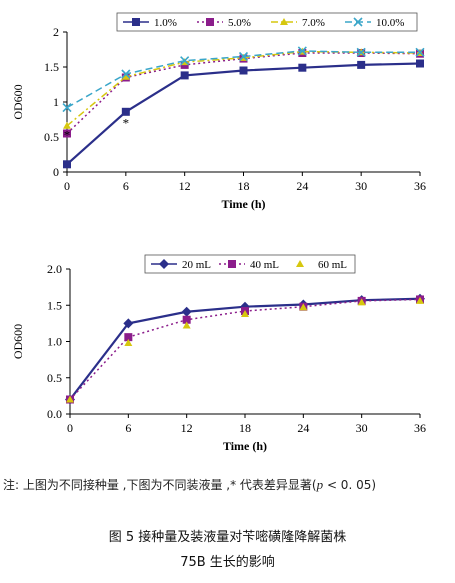 The height and width of the screenshot is (583, 455). What do you see at coordinates (160, 485) in the screenshot?
I see `note-prefix: 注: 上图为不同接种量 ,下图为不同装液量 ,* 代表差异显著(` at bounding box center [160, 485].